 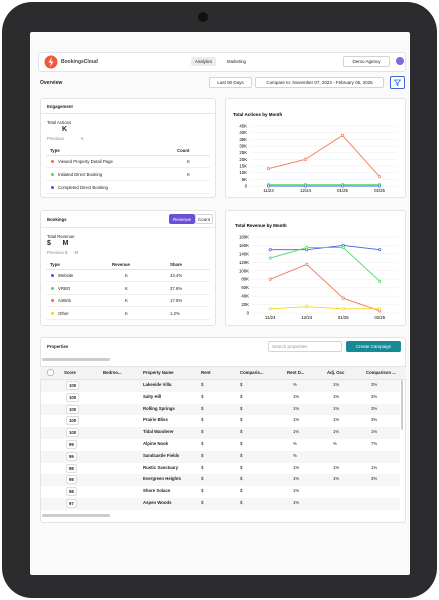 I want to click on series-line, so click(x=325, y=287).